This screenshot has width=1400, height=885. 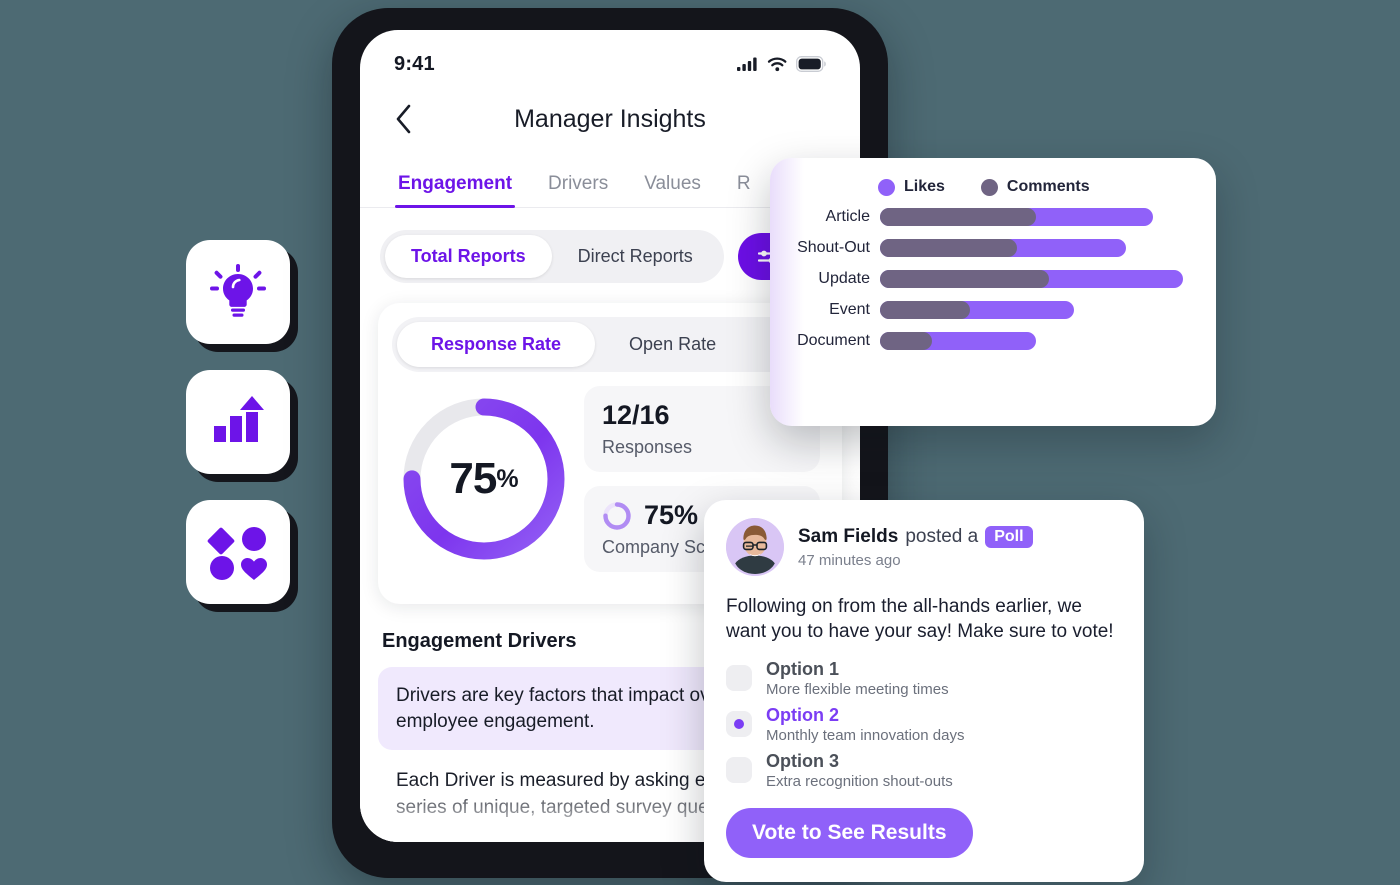 What do you see at coordinates (865, 724) in the screenshot?
I see `poll-option-text: Option 2 Monthly team innovation days` at bounding box center [865, 724].